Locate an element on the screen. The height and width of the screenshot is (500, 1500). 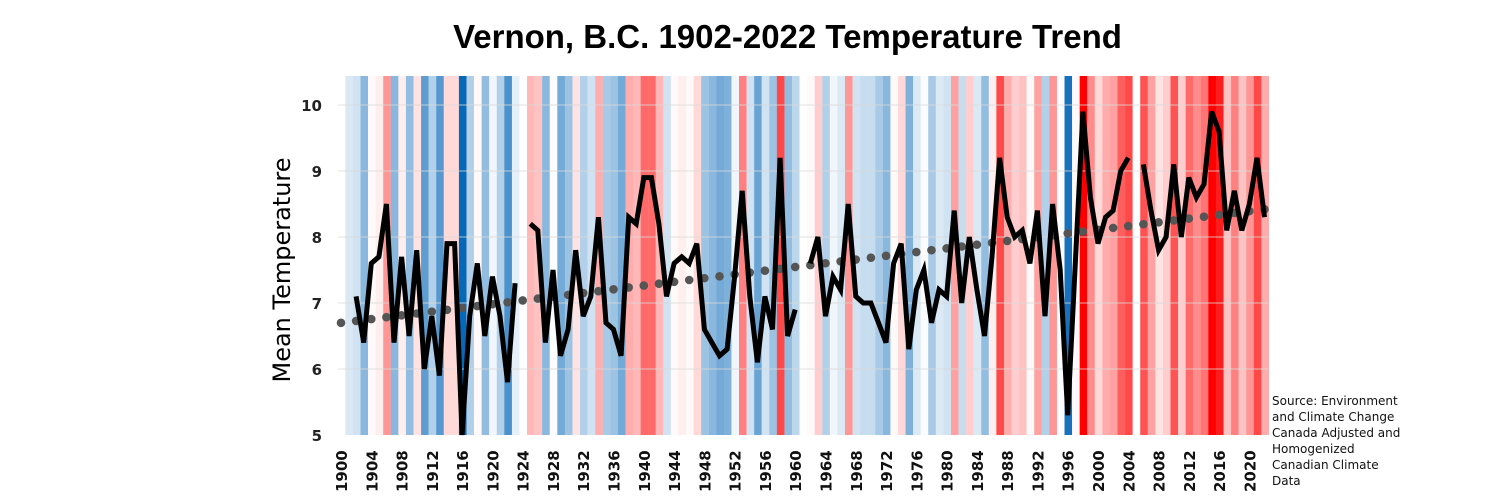
x-tick-label: 2008 is located at coordinates (1160, 471).